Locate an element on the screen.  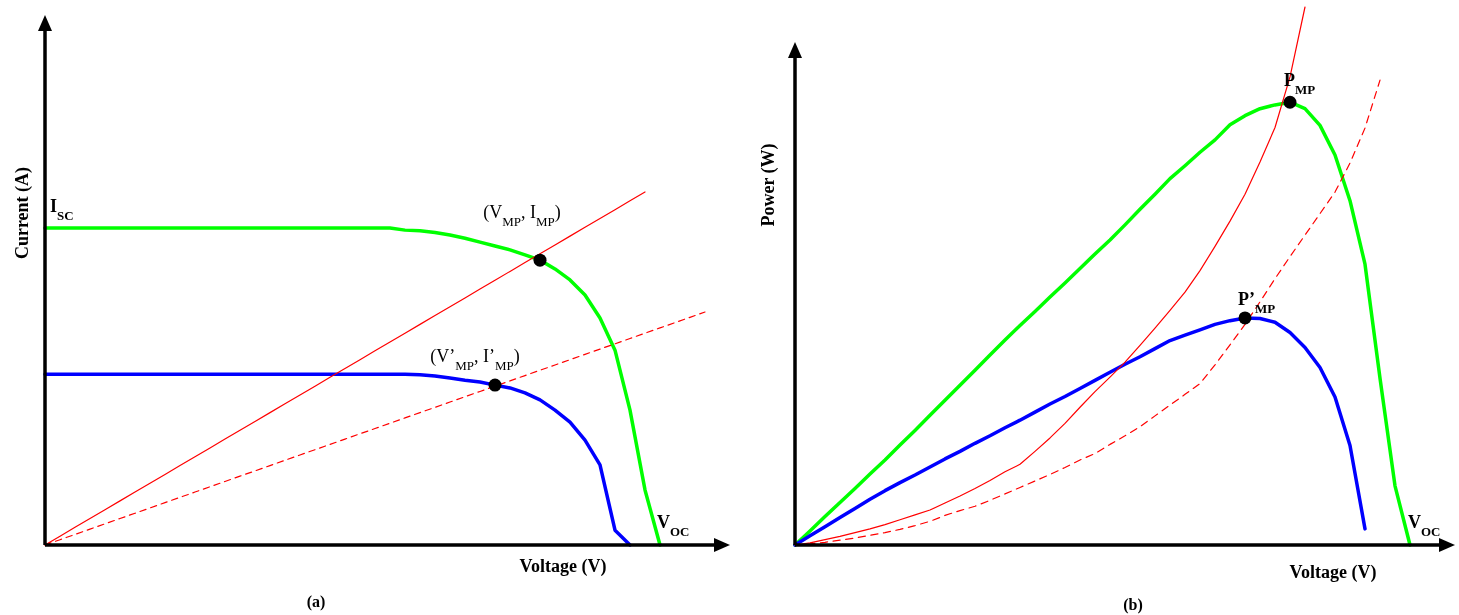
text: (b) is located at coordinates (1133, 605).